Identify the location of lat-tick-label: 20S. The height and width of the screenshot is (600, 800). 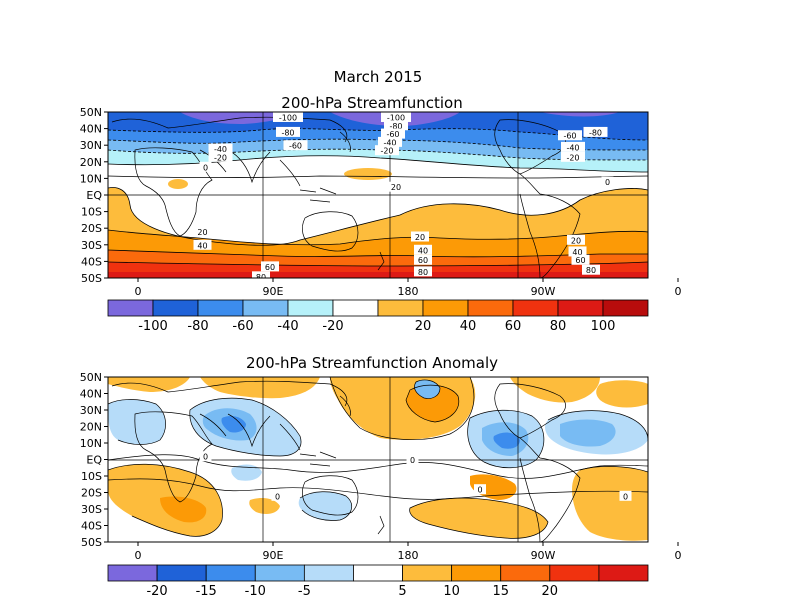
(91, 493).